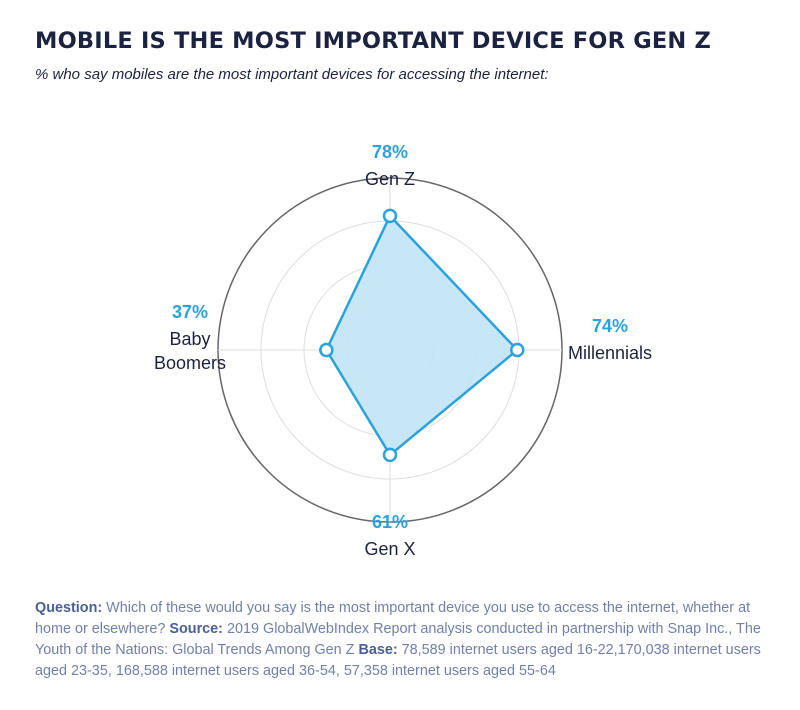  I want to click on radar-area, so click(422, 335).